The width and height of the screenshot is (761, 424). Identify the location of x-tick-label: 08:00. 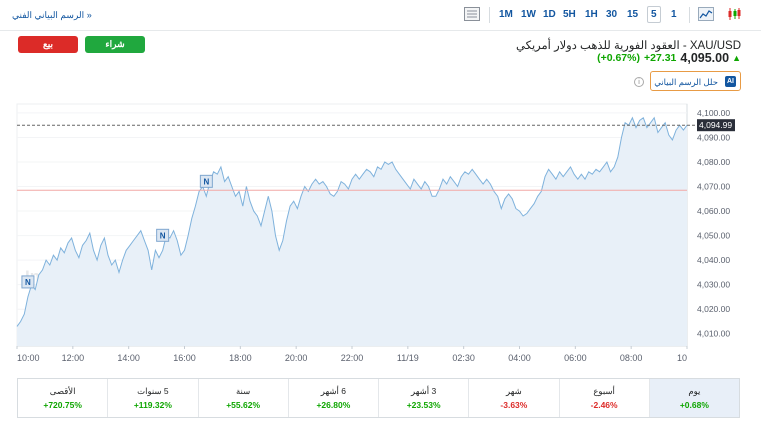
(631, 358).